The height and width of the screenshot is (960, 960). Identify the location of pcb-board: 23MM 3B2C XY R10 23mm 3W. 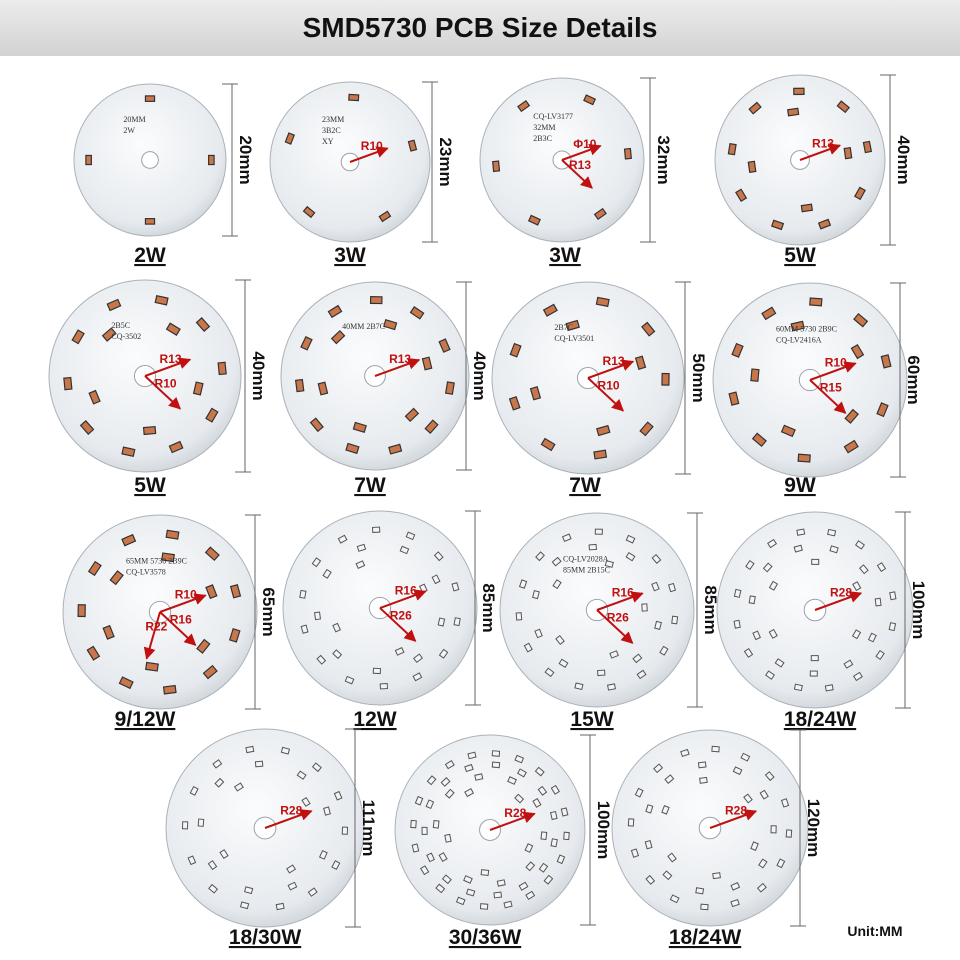
(362, 174).